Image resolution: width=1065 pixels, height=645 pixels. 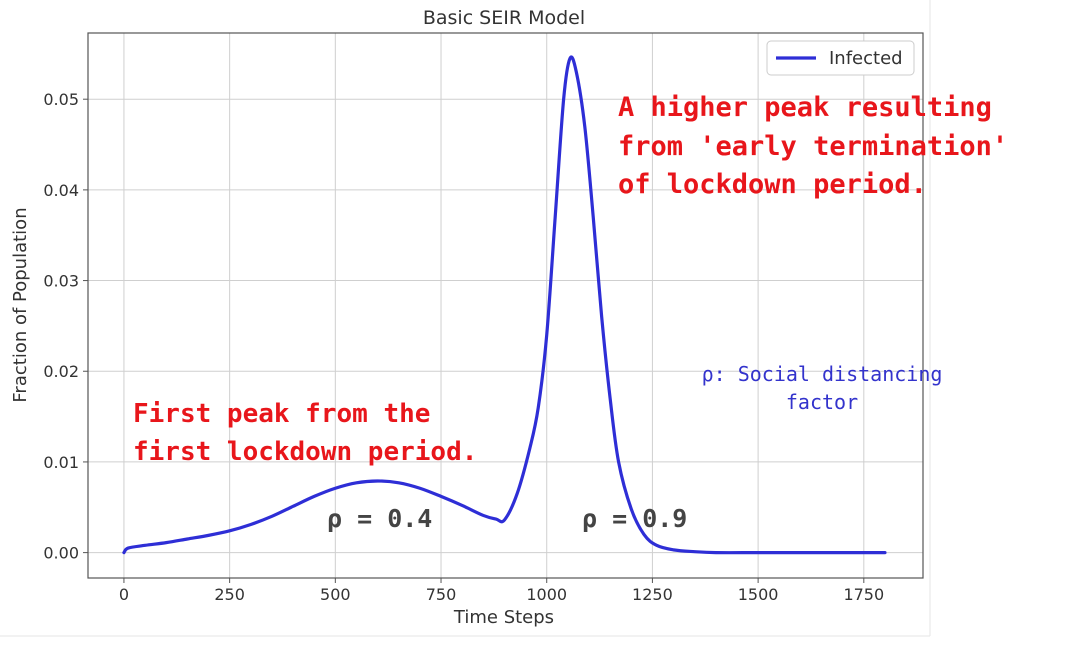 I want to click on x-tick-label: 1250, so click(x=652, y=594).